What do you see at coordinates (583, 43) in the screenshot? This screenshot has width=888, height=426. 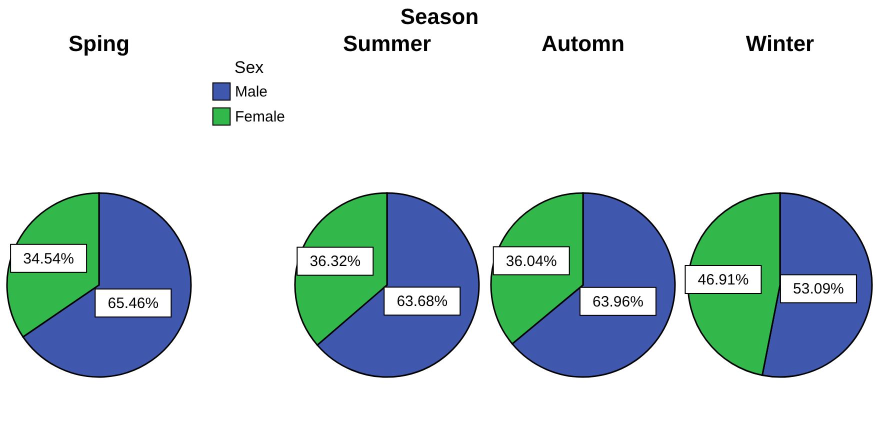 I see `chart-title: Automn` at bounding box center [583, 43].